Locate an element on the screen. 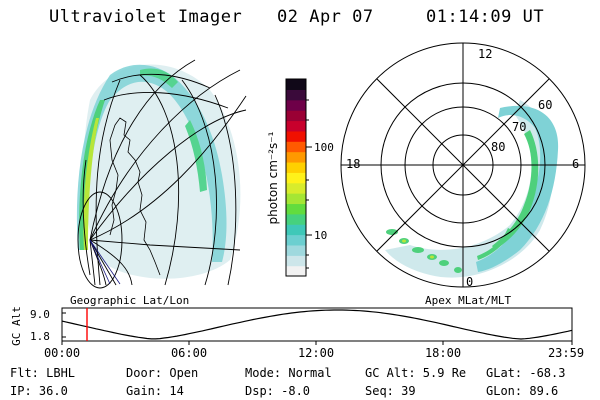 This screenshot has height=400, width=600. time-tick-0600: 06:00 is located at coordinates (189, 353).